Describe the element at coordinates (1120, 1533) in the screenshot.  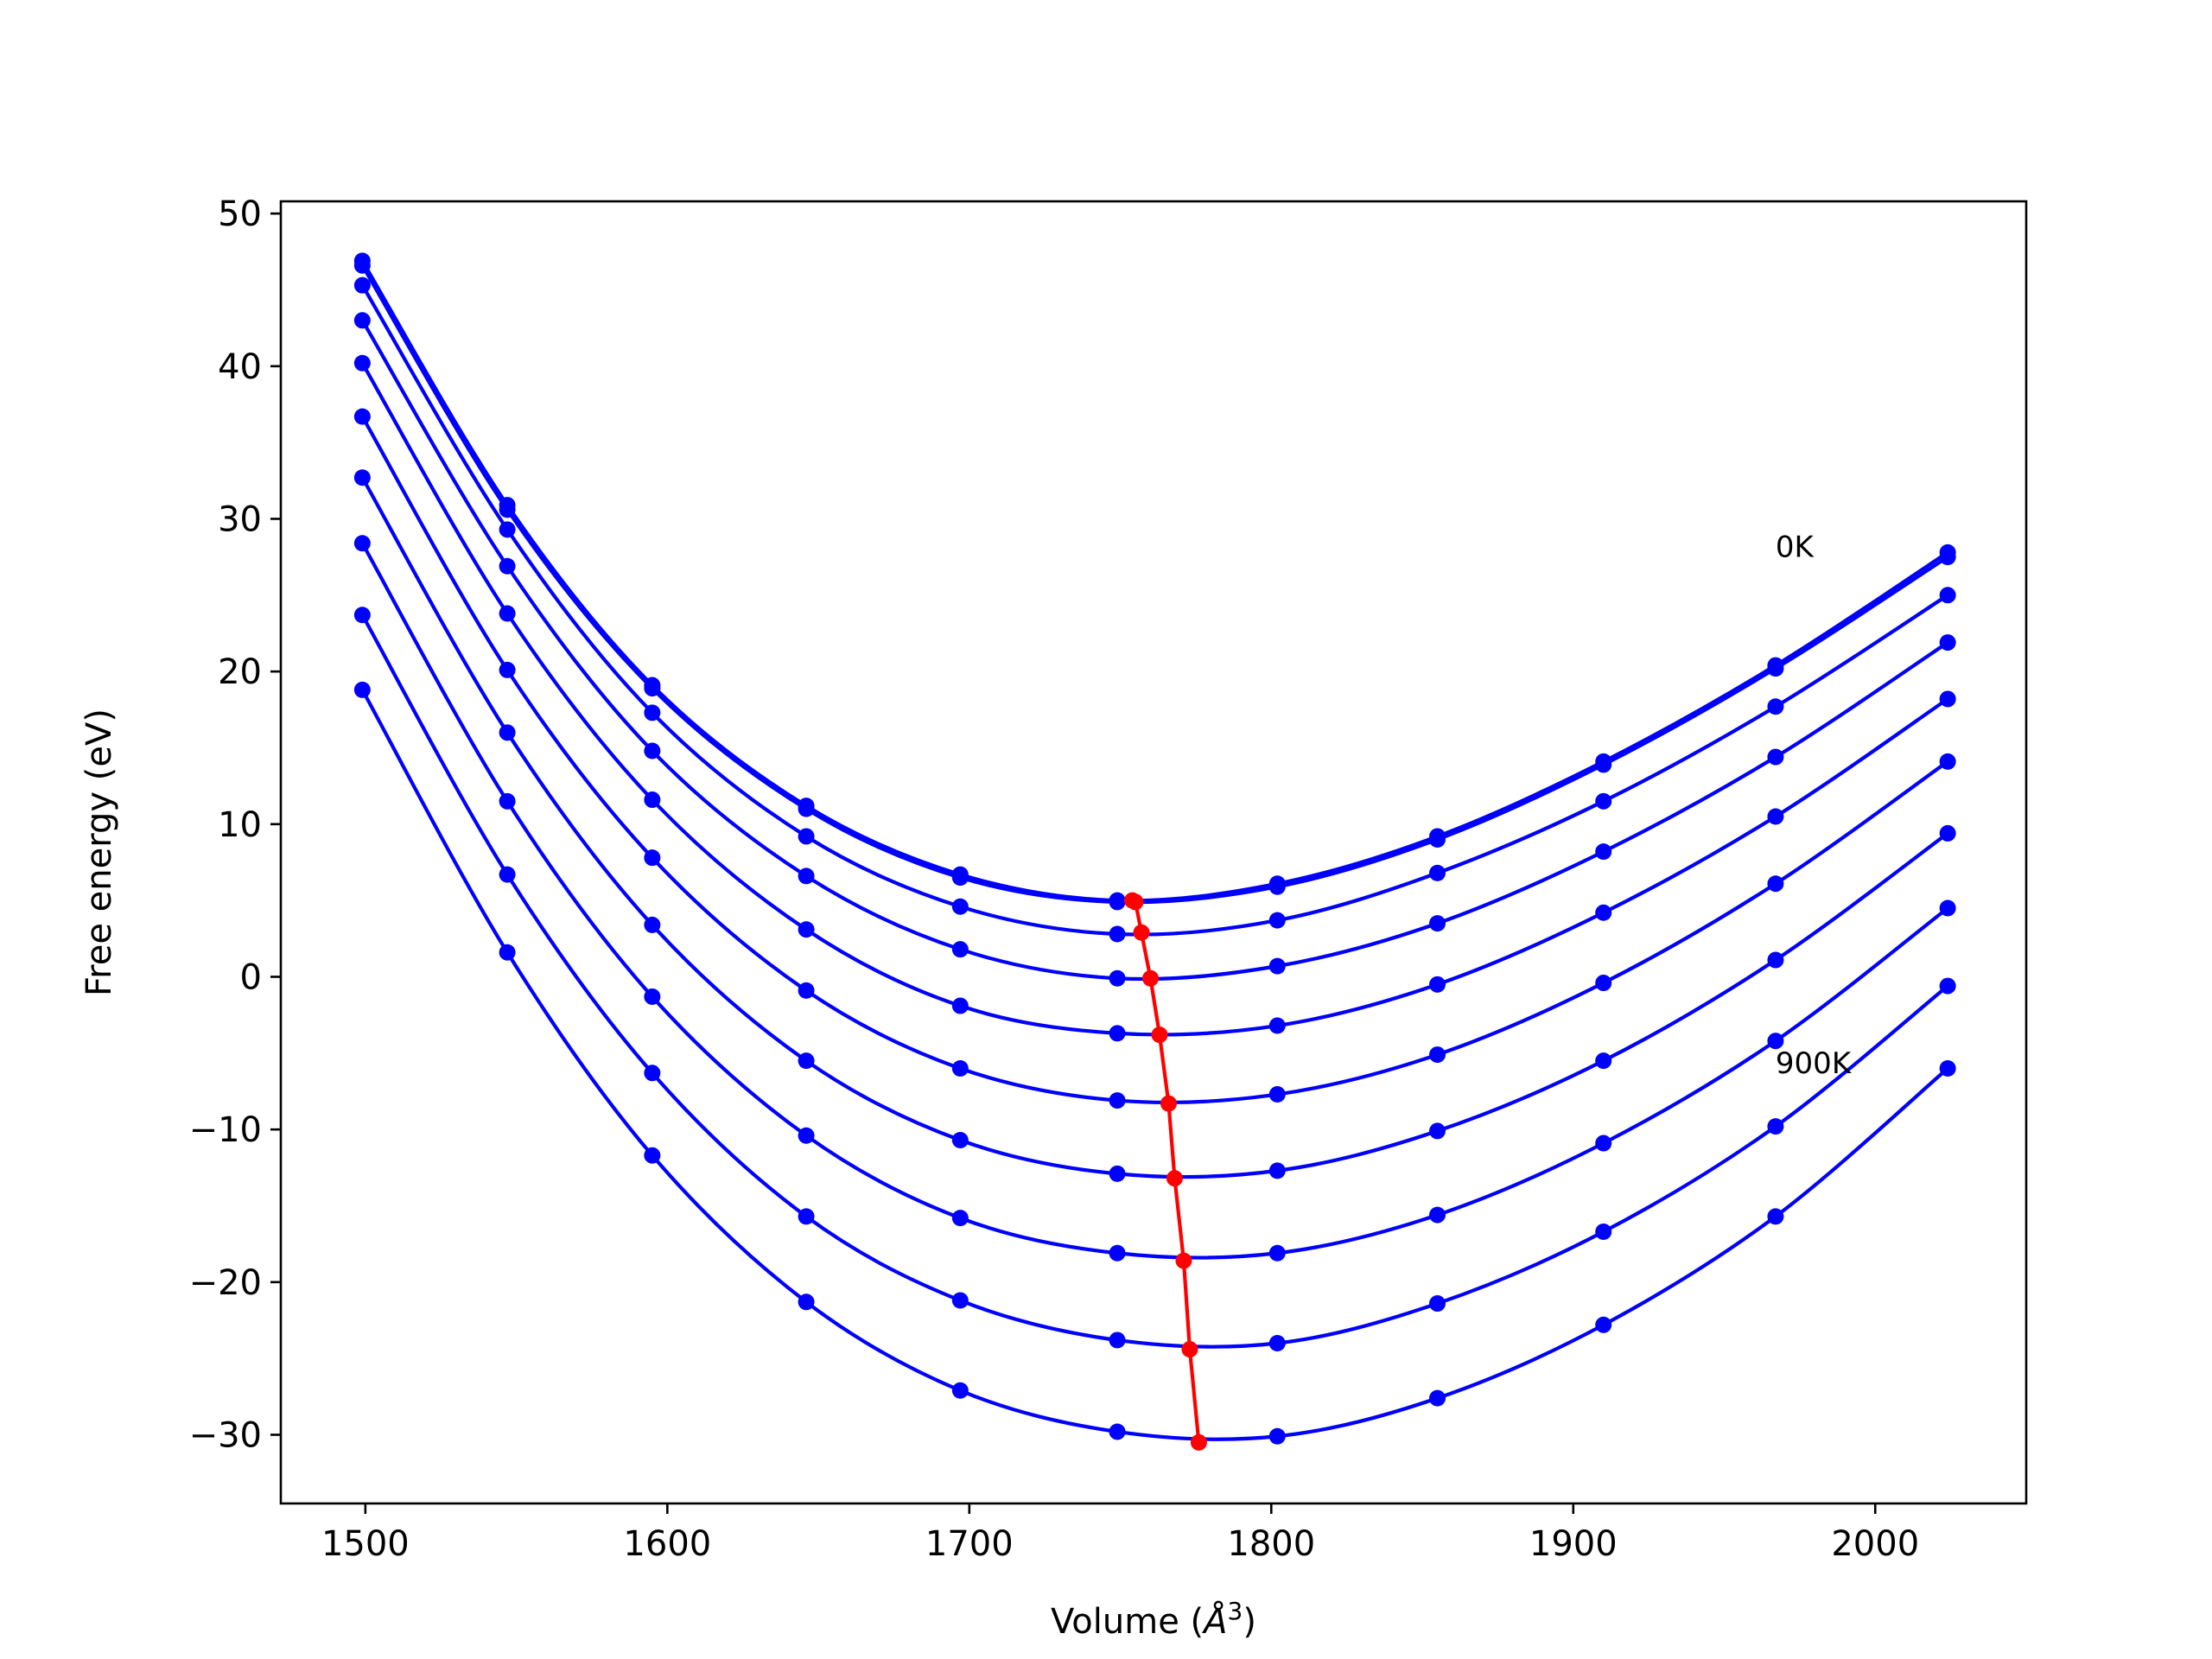
I see `x-axis-ticks: 1500 1600 1700 1800 1900 2000` at that location.